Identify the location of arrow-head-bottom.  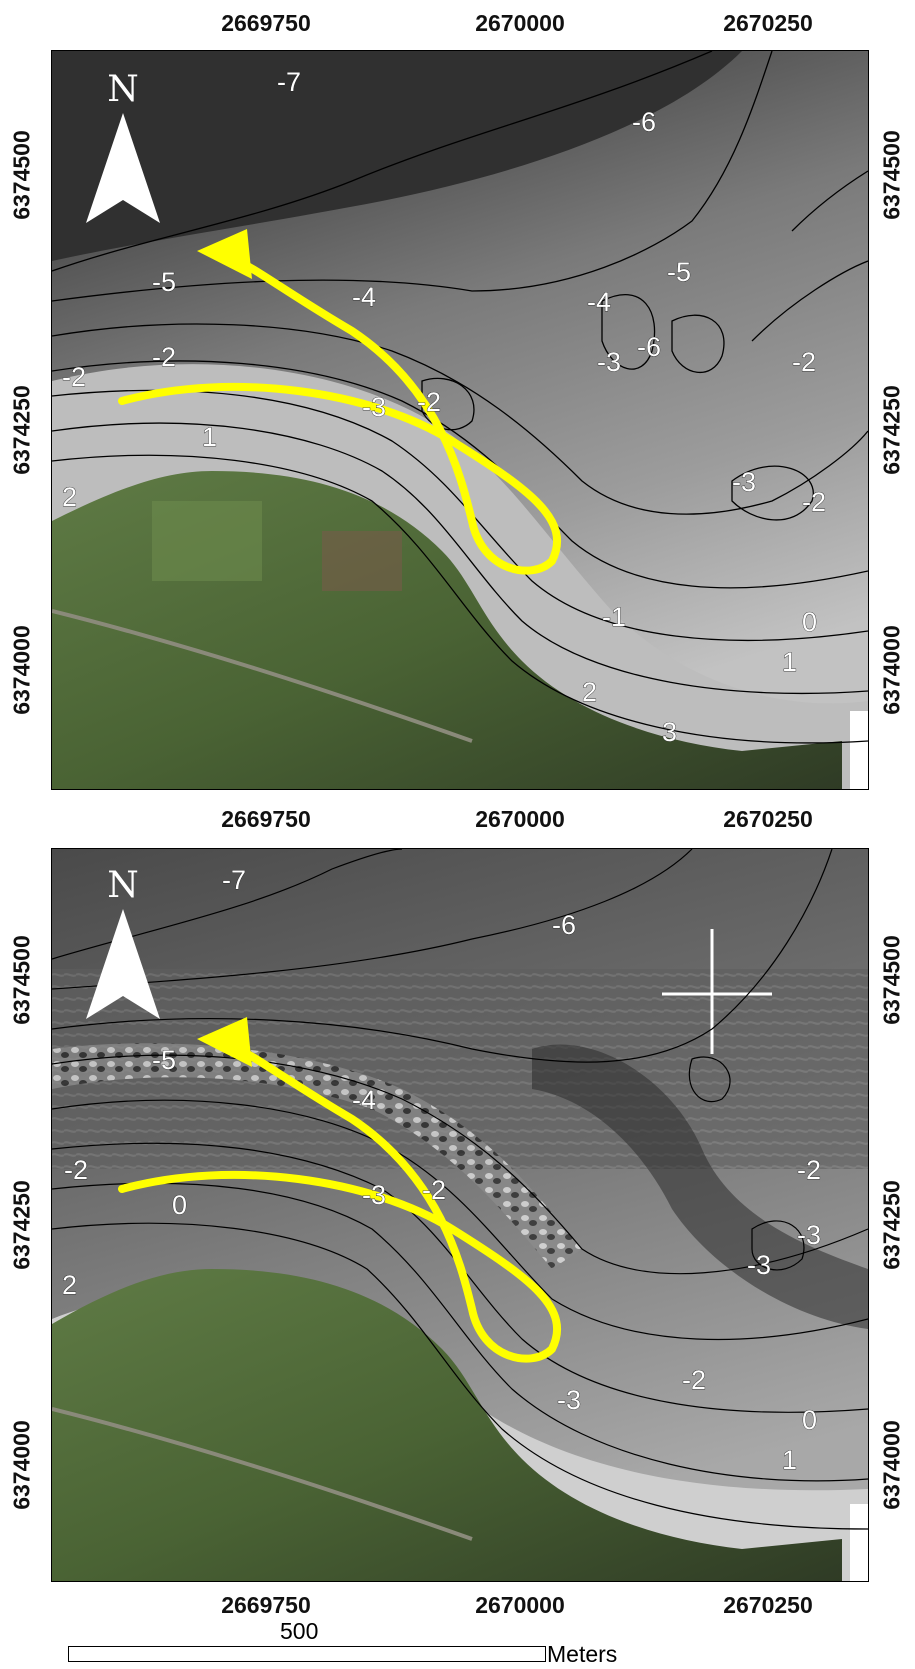
(224, 1042).